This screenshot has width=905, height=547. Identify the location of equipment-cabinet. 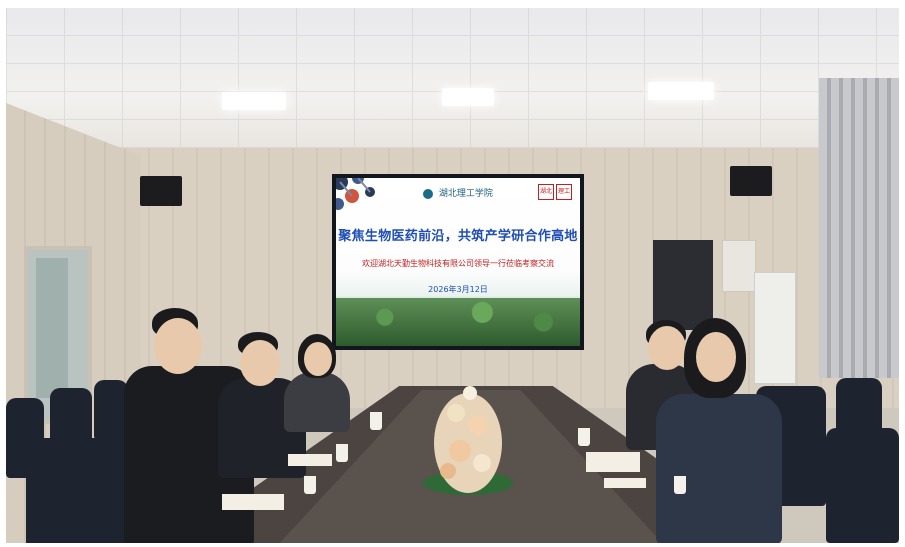
(683, 285).